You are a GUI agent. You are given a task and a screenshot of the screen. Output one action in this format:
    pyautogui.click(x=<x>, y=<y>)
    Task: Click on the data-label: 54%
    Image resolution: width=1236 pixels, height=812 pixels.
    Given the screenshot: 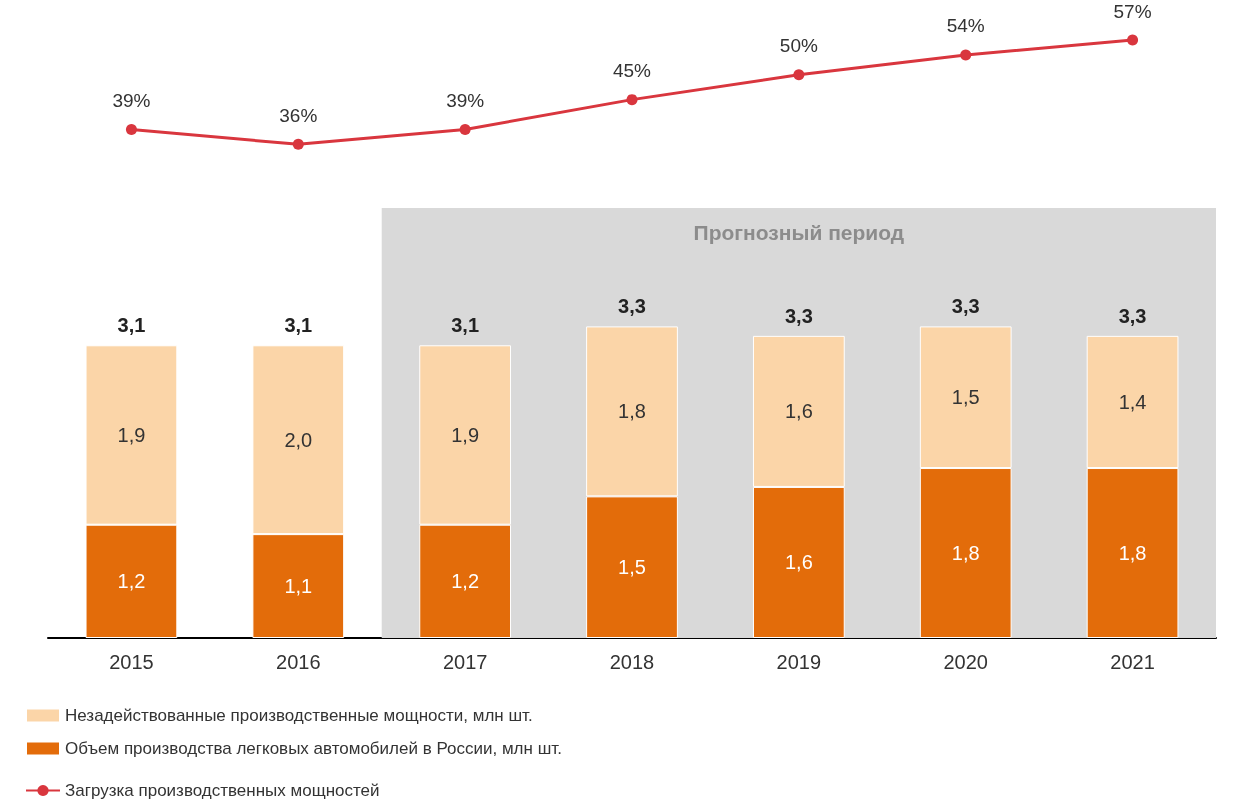 What is the action you would take?
    pyautogui.click(x=965, y=26)
    